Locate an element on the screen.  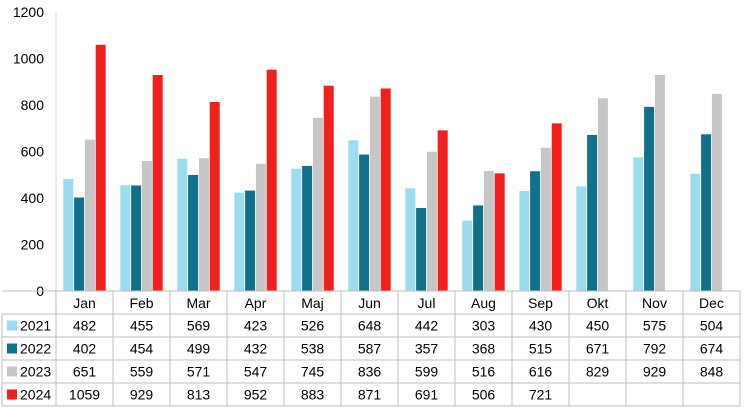
table-value: 455 is located at coordinates (142, 326).